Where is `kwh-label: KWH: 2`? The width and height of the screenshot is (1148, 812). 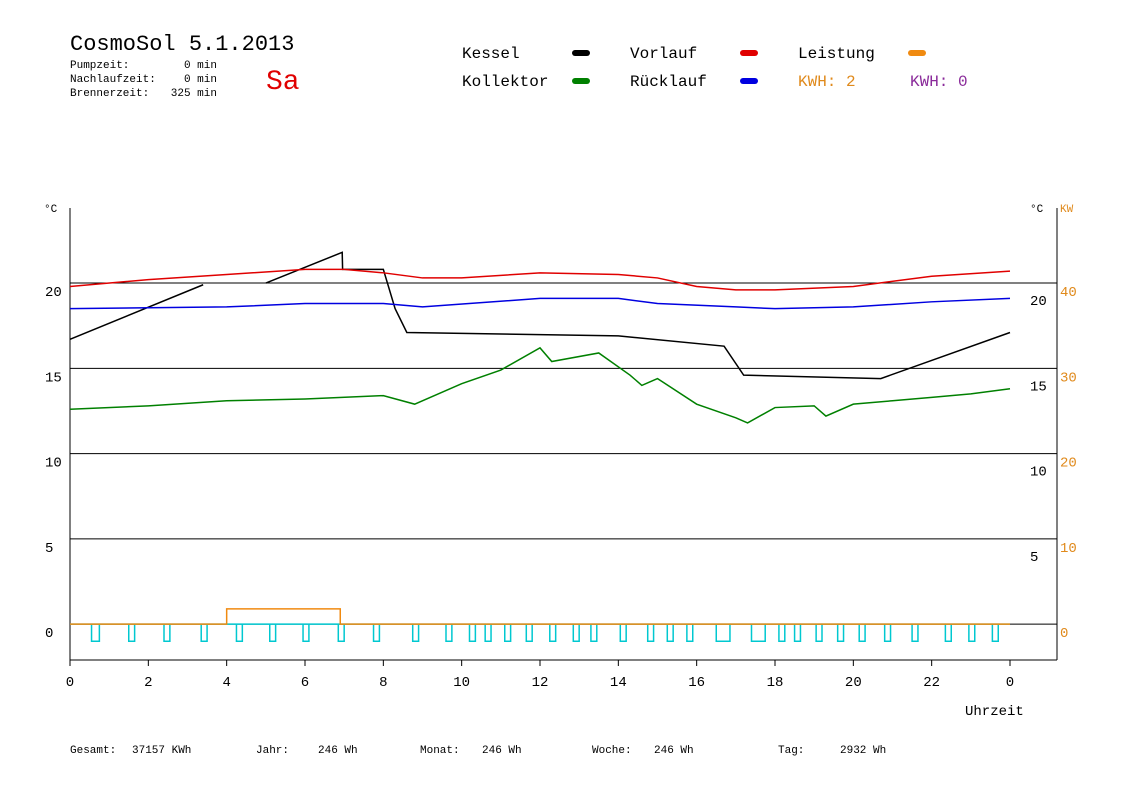 kwh-label: KWH: 2 is located at coordinates (827, 82).